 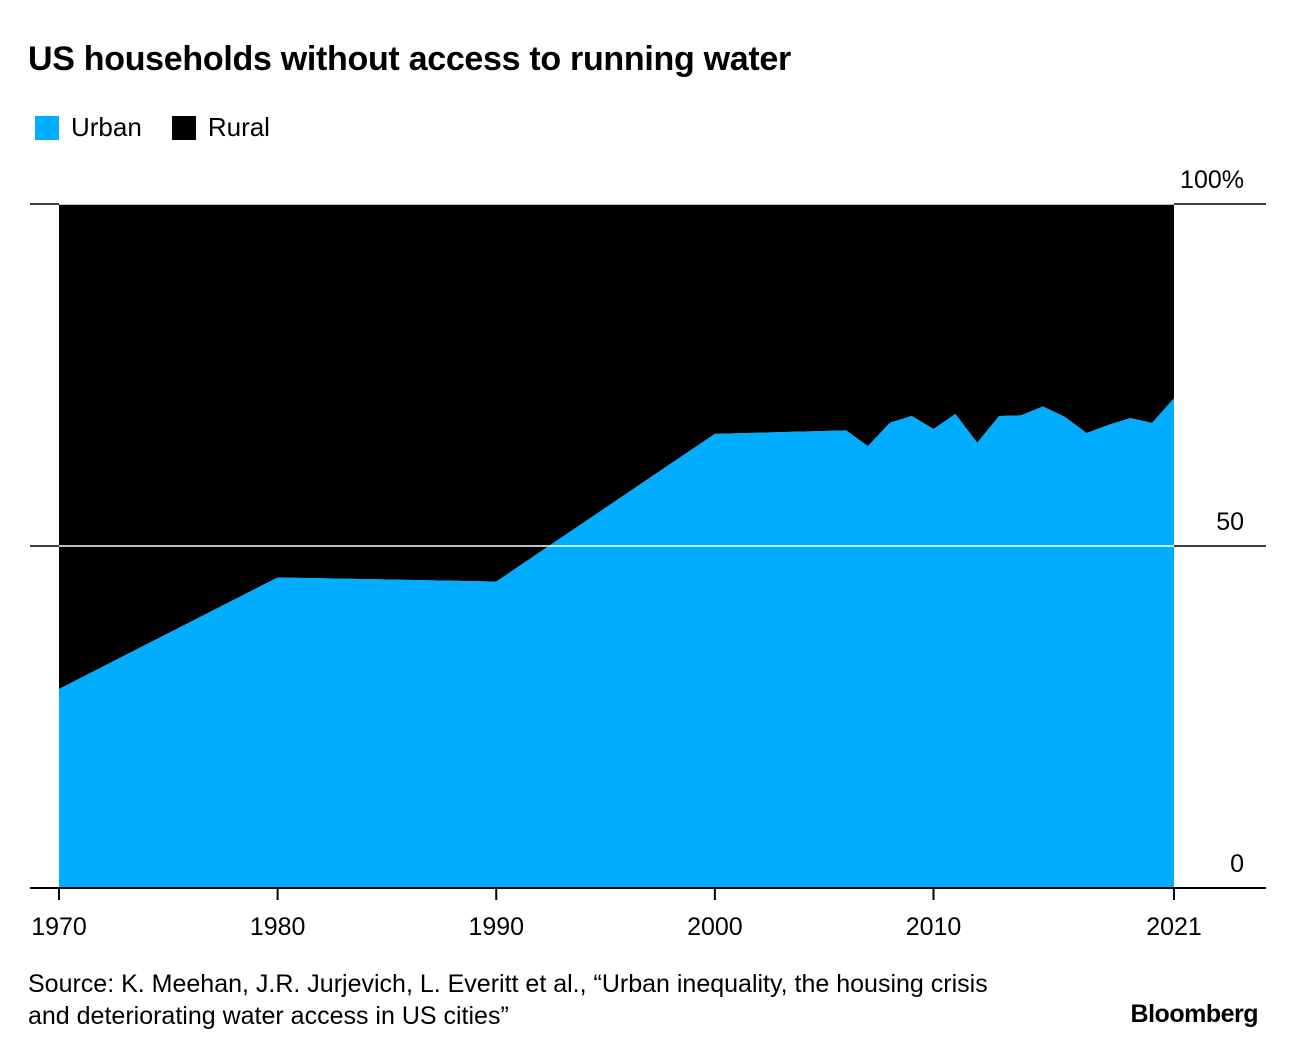 What do you see at coordinates (1212, 180) in the screenshot?
I see `y-tick-label: 100%` at bounding box center [1212, 180].